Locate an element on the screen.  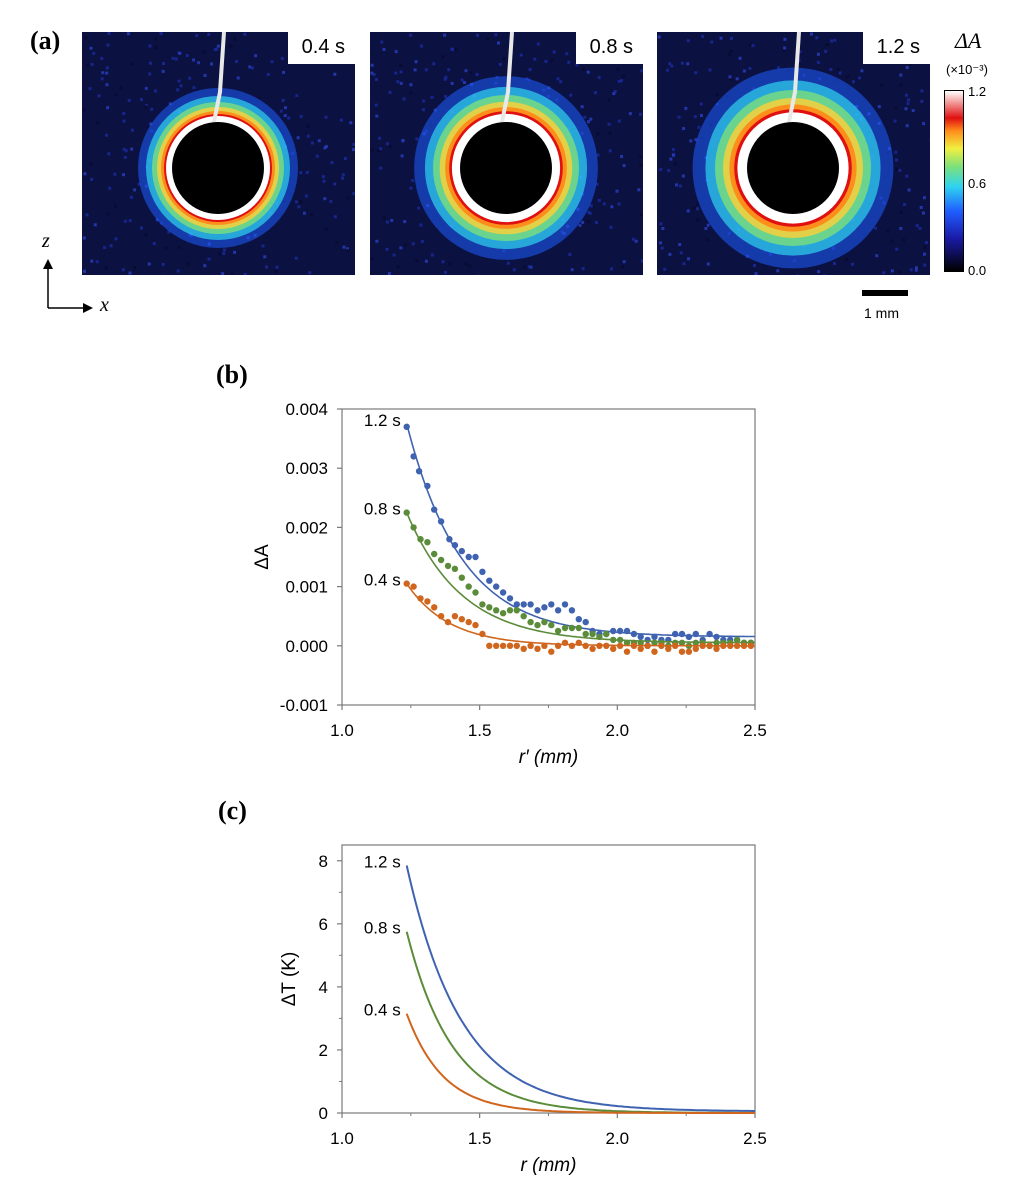
scale-bar-label: 1 mm is located at coordinates (881, 313).